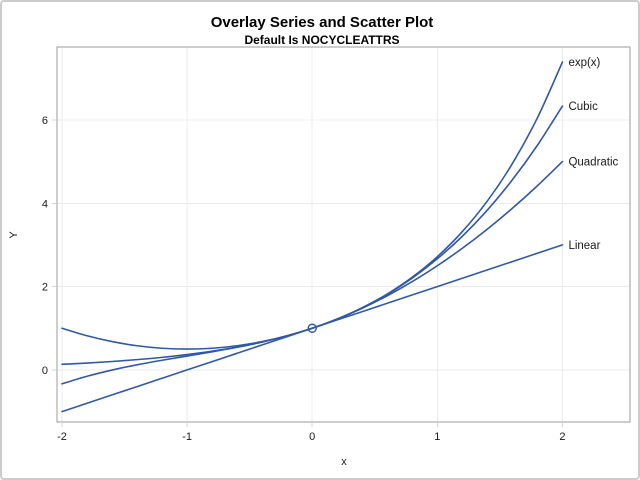 The width and height of the screenshot is (640, 480). I want to click on scatter-point, so click(312, 328).